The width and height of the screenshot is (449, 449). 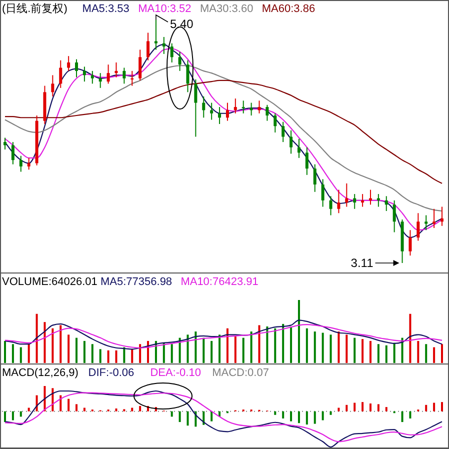 I want to click on series-label: DEA:-0.10, so click(x=175, y=373).